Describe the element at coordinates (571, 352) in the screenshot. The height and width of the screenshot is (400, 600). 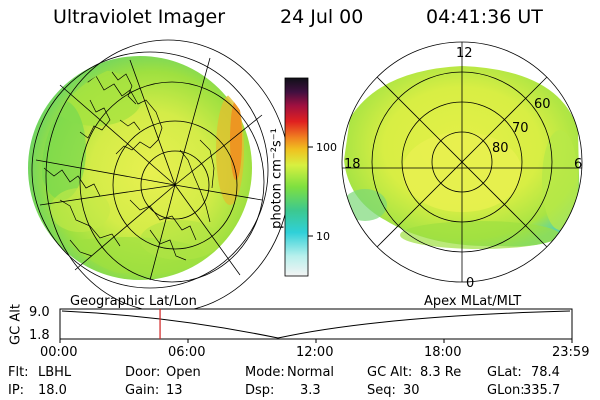
I see `altitude-xtick: 23:59` at that location.